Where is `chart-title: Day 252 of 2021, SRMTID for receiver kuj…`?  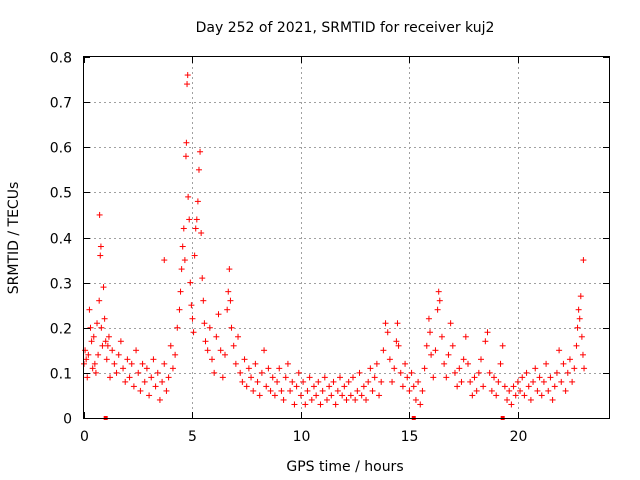
chart-title: Day 252 of 2021, SRMTID for receiver kuj… is located at coordinates (345, 28).